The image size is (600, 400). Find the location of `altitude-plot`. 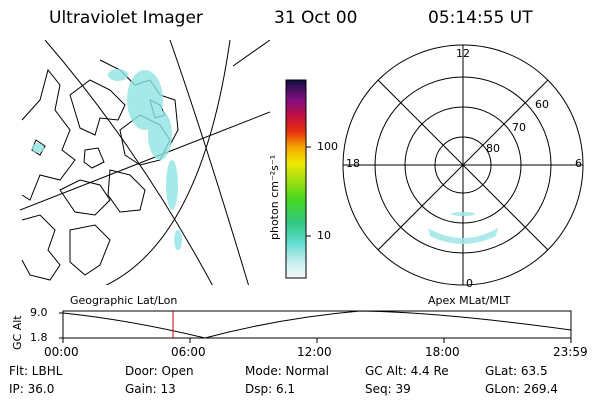

altitude-plot is located at coordinates (315, 326).